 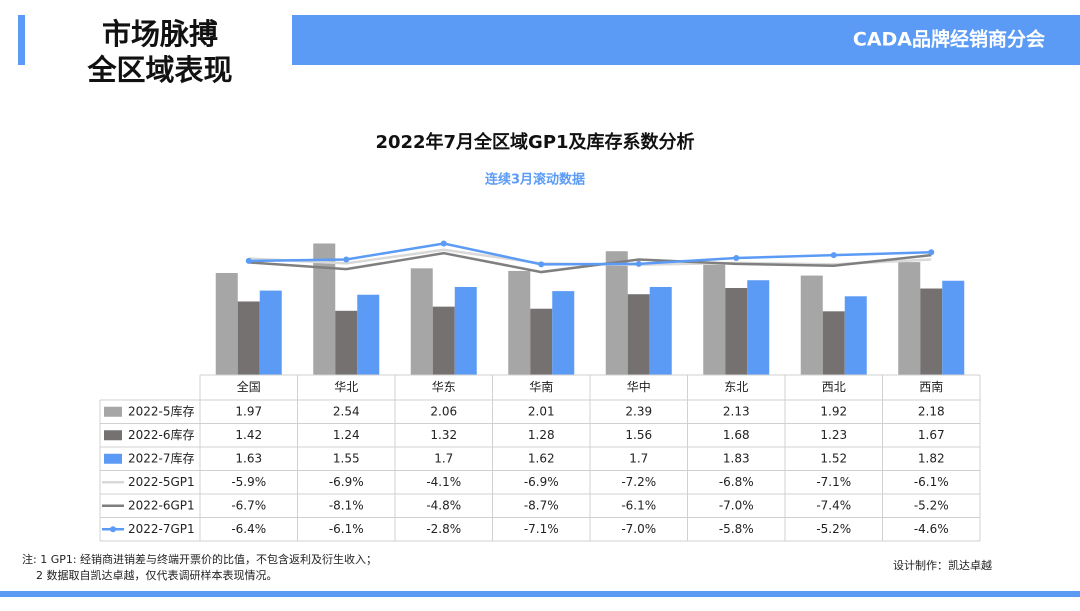 I want to click on x-tick-label: 东北, so click(x=736, y=387).